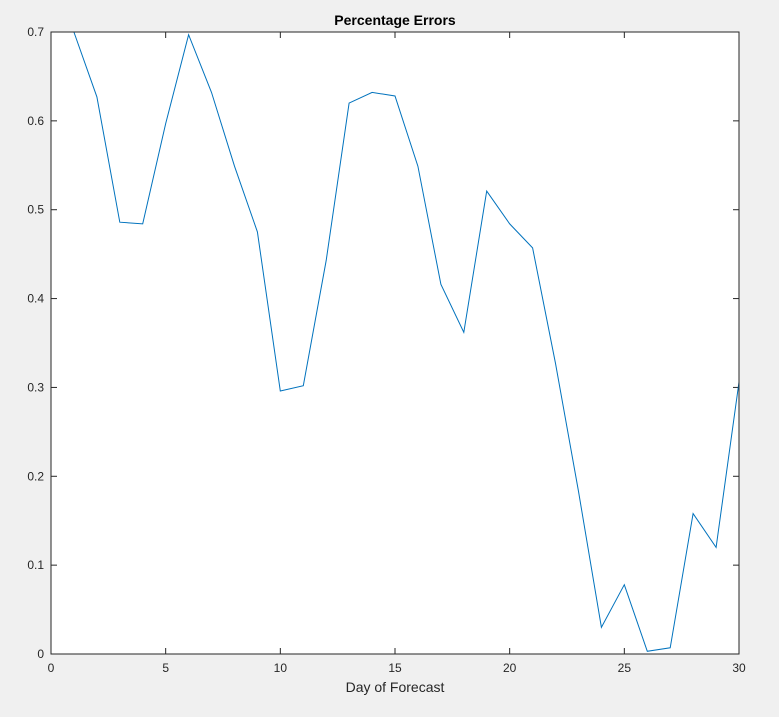 The width and height of the screenshot is (779, 717). I want to click on x-tick-label: 10, so click(281, 668).